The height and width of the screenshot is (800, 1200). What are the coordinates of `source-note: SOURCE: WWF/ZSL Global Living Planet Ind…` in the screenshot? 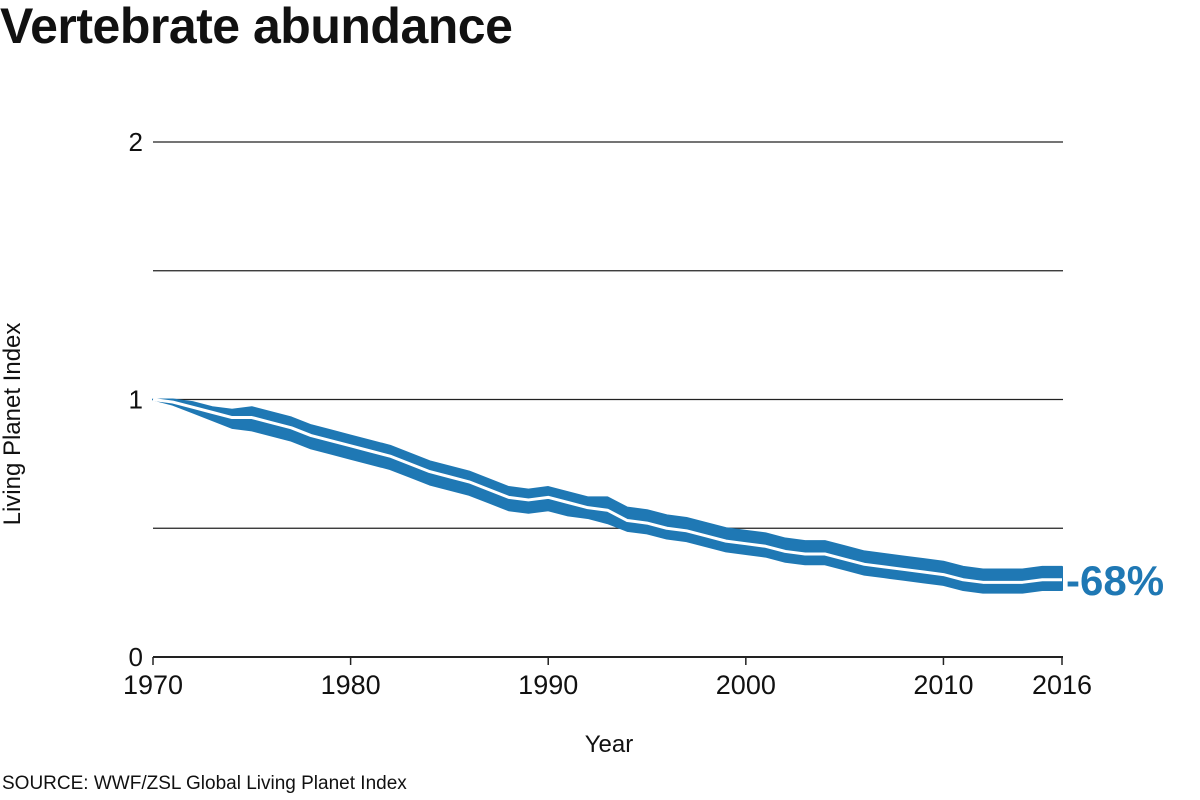 It's located at (204, 783).